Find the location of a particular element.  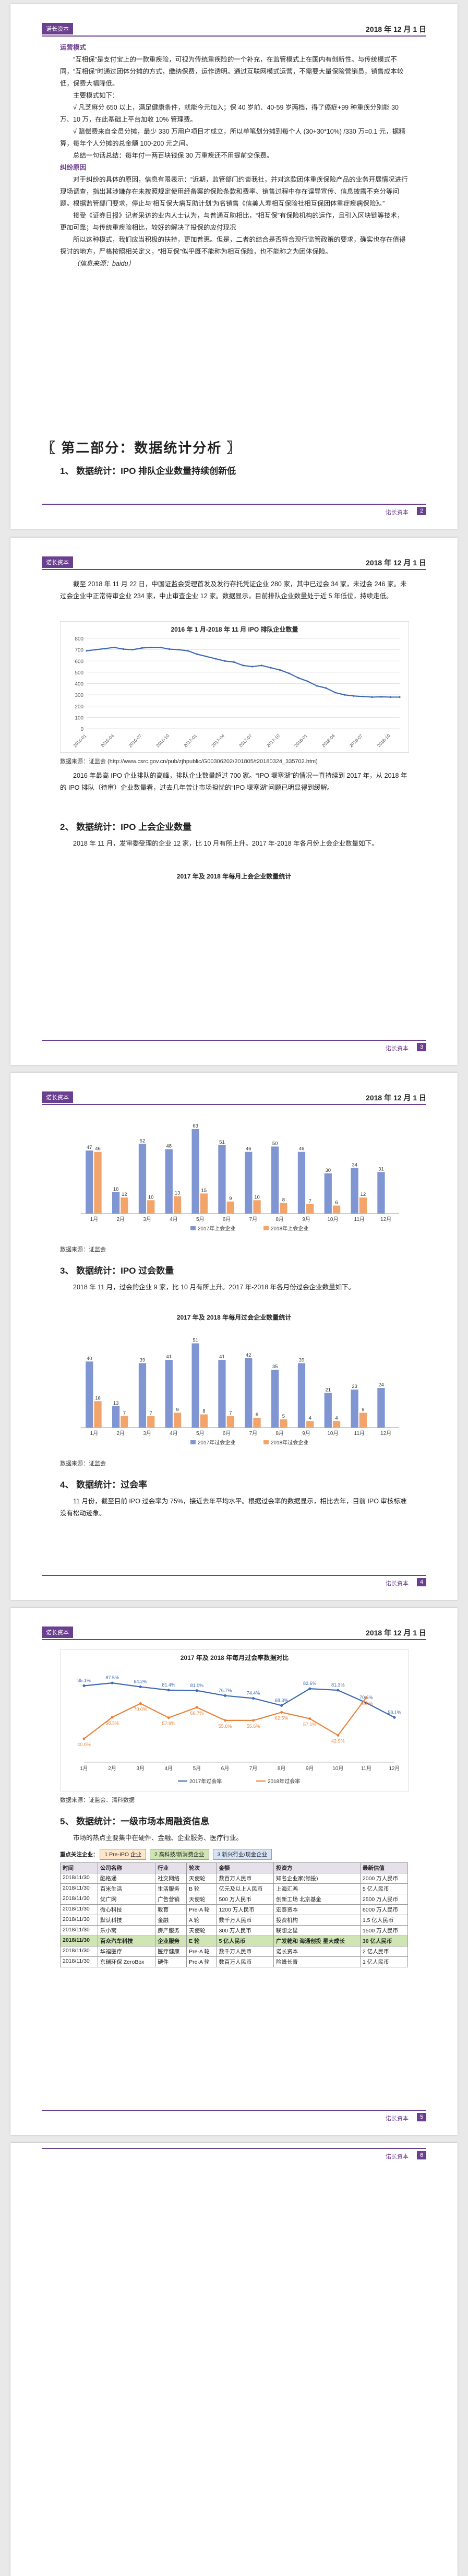

table-cell: 华福医疗 is located at coordinates (126, 1951).